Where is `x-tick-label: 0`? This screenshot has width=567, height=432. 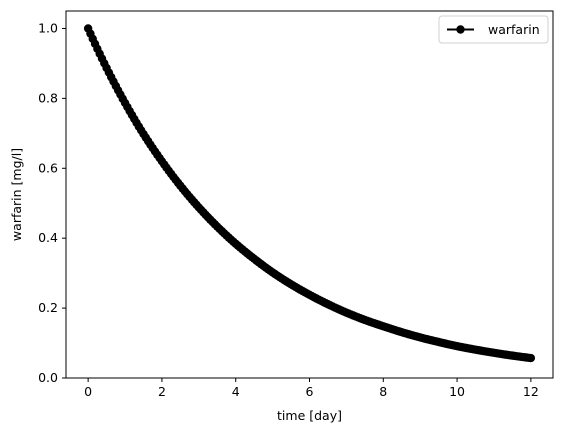 x-tick-label: 0 is located at coordinates (88, 391).